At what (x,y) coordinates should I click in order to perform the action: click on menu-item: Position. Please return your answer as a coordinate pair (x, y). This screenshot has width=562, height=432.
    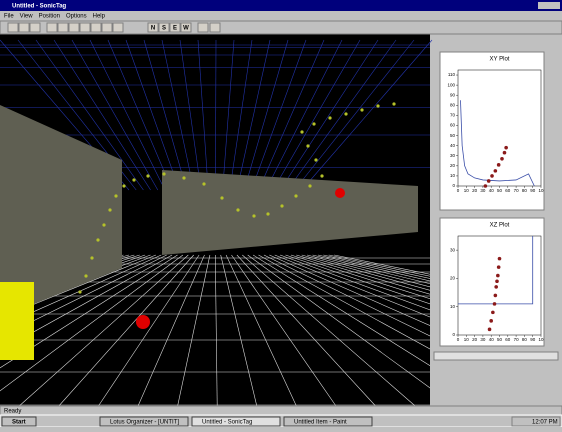
    Looking at the image, I should click on (49, 17).